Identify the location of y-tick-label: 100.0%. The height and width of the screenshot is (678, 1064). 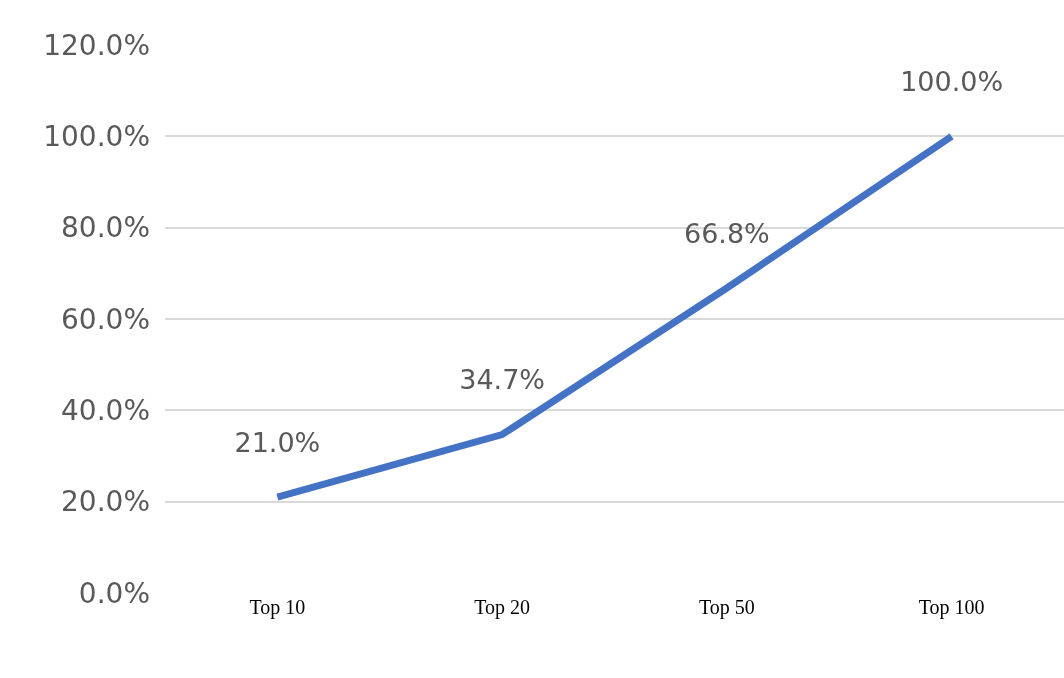
(96, 137).